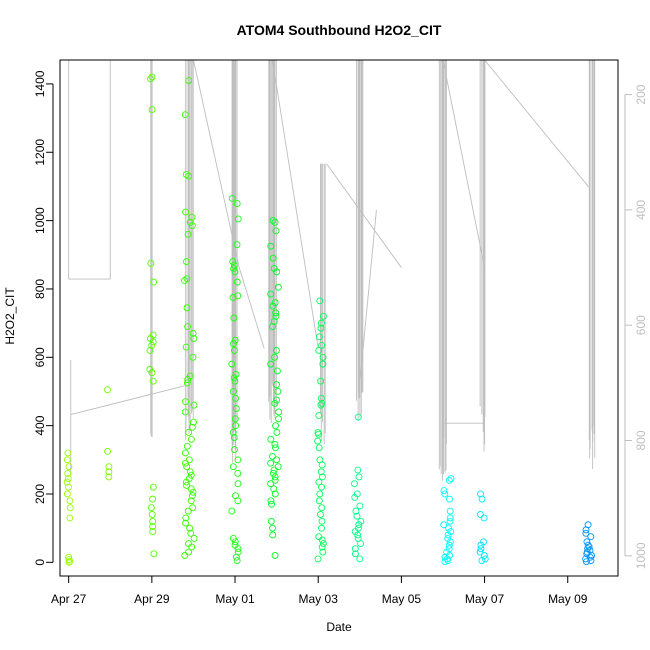 The width and height of the screenshot is (650, 650). Describe the element at coordinates (368, 296) in the screenshot. I see `altitude-segment` at that location.